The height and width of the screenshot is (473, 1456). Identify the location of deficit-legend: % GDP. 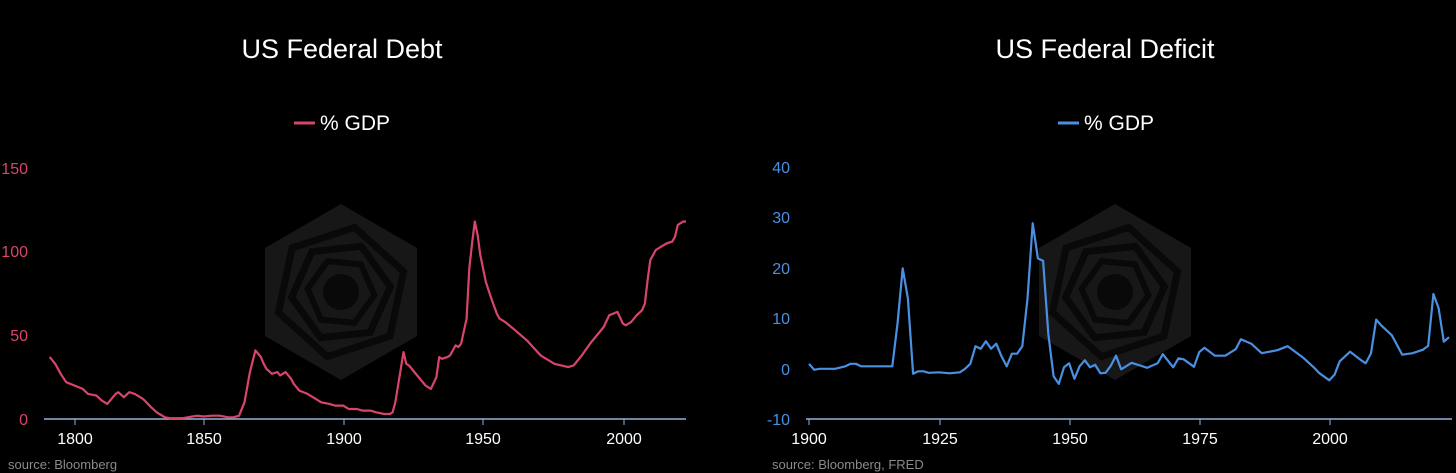
(1106, 123).